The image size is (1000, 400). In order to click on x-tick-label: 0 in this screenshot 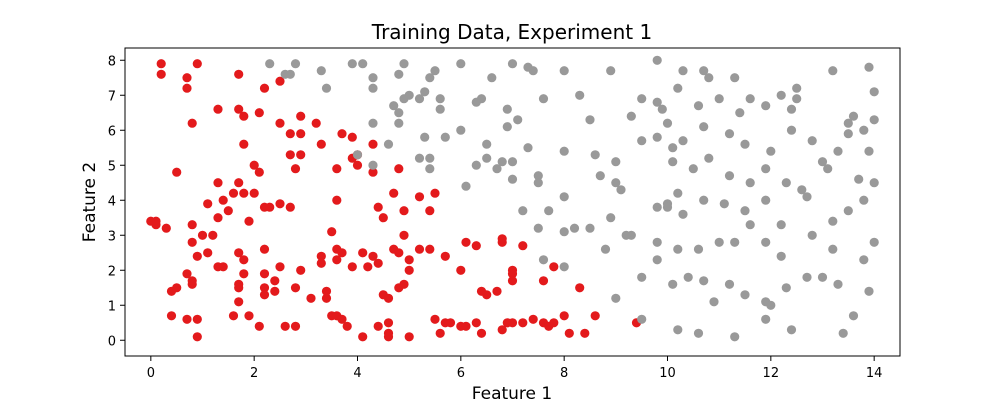, I will do `click(151, 373)`.